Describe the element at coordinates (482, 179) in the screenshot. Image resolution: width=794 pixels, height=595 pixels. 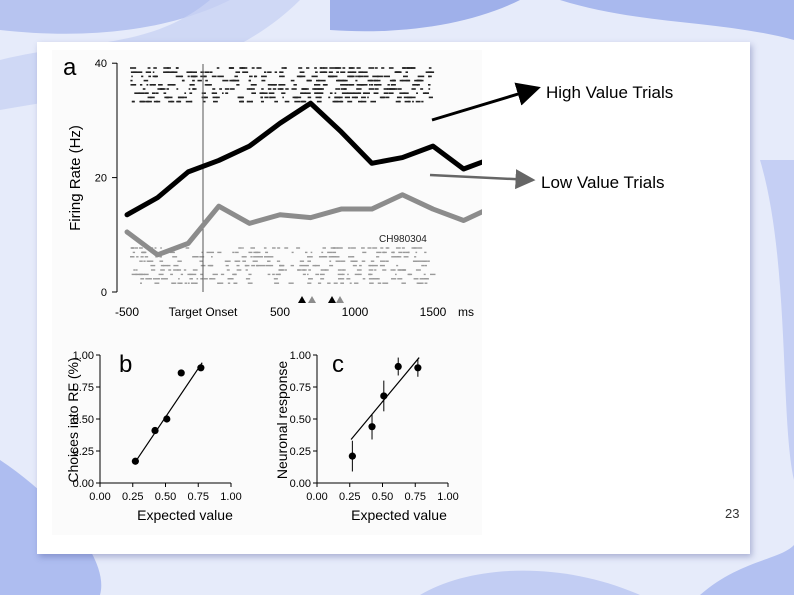
I see `low-value-arrow` at that location.